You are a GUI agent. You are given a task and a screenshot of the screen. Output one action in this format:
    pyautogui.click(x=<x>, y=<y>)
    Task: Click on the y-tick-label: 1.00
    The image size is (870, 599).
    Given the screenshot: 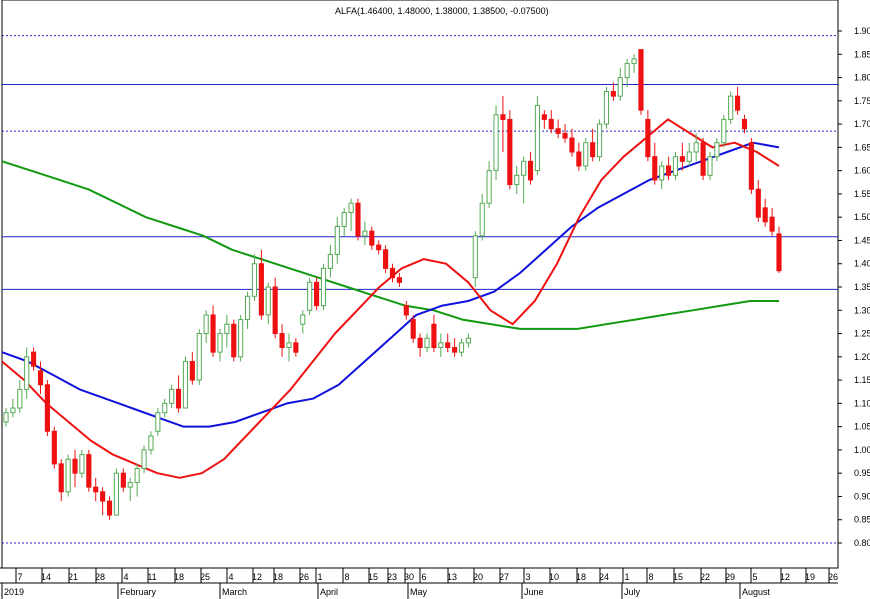 What is the action you would take?
    pyautogui.click(x=862, y=450)
    